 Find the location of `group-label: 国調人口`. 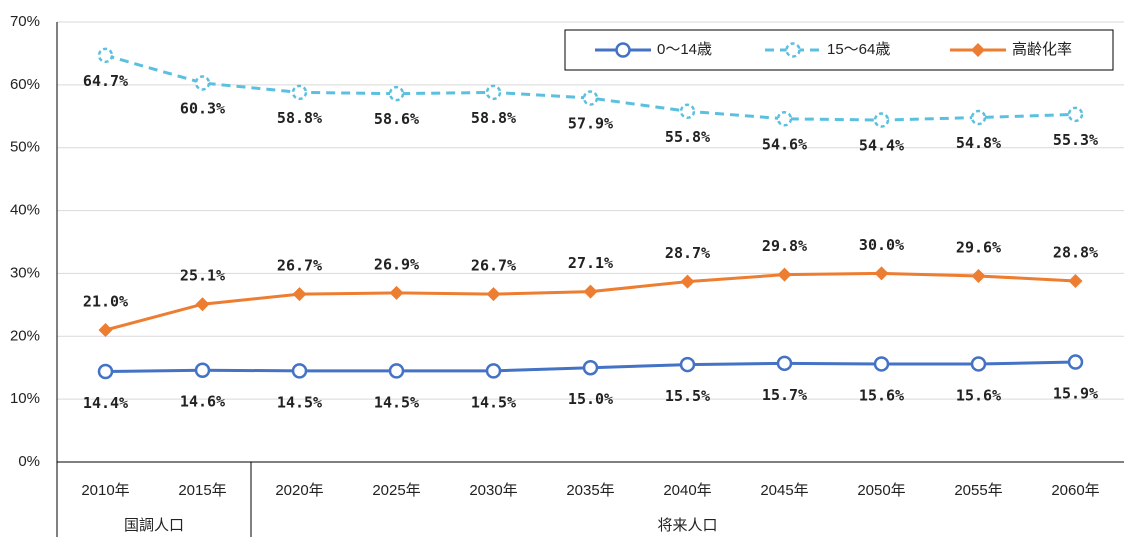

group-label: 国調人口 is located at coordinates (154, 525).